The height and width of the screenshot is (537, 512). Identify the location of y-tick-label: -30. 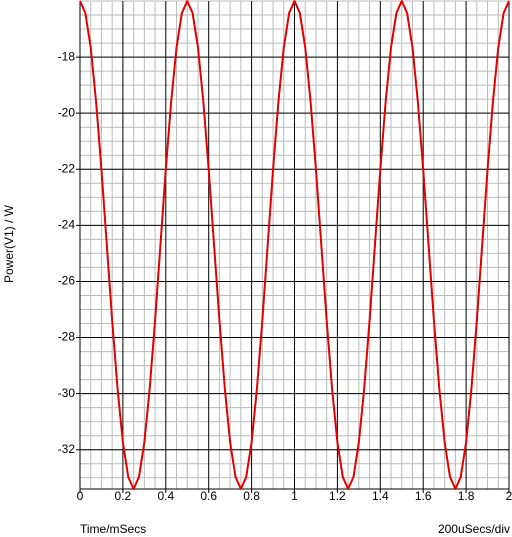
(67, 393).